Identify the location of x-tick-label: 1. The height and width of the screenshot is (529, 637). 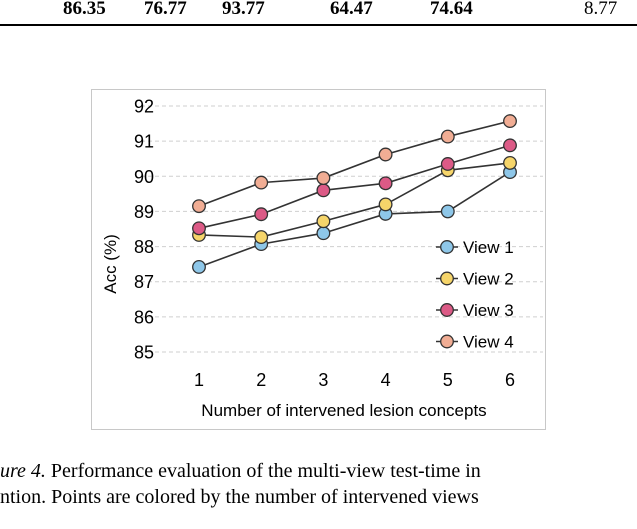
(199, 380).